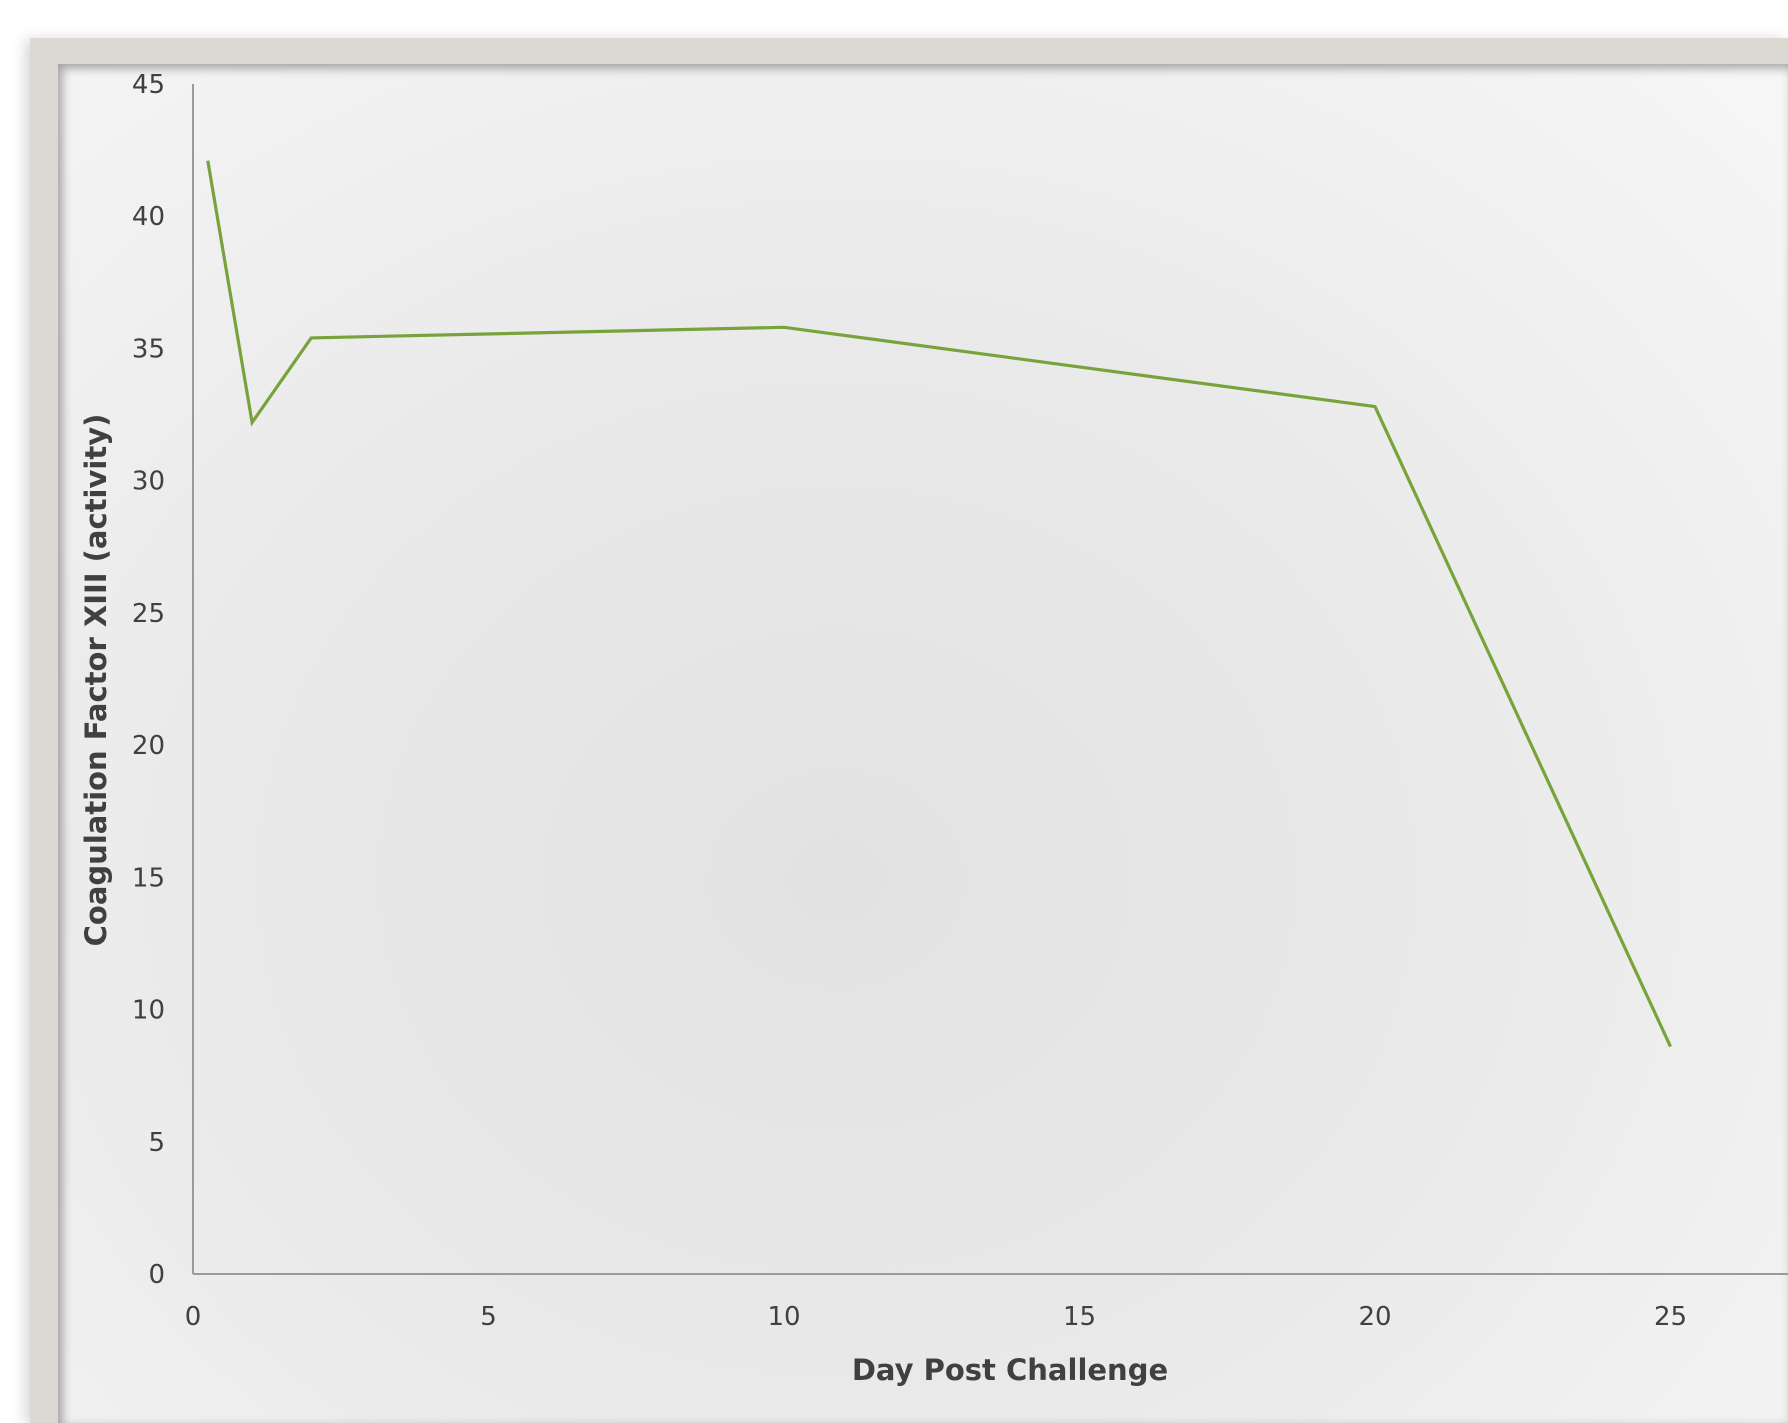  I want to click on y-tick-label: 45, so click(148, 85).